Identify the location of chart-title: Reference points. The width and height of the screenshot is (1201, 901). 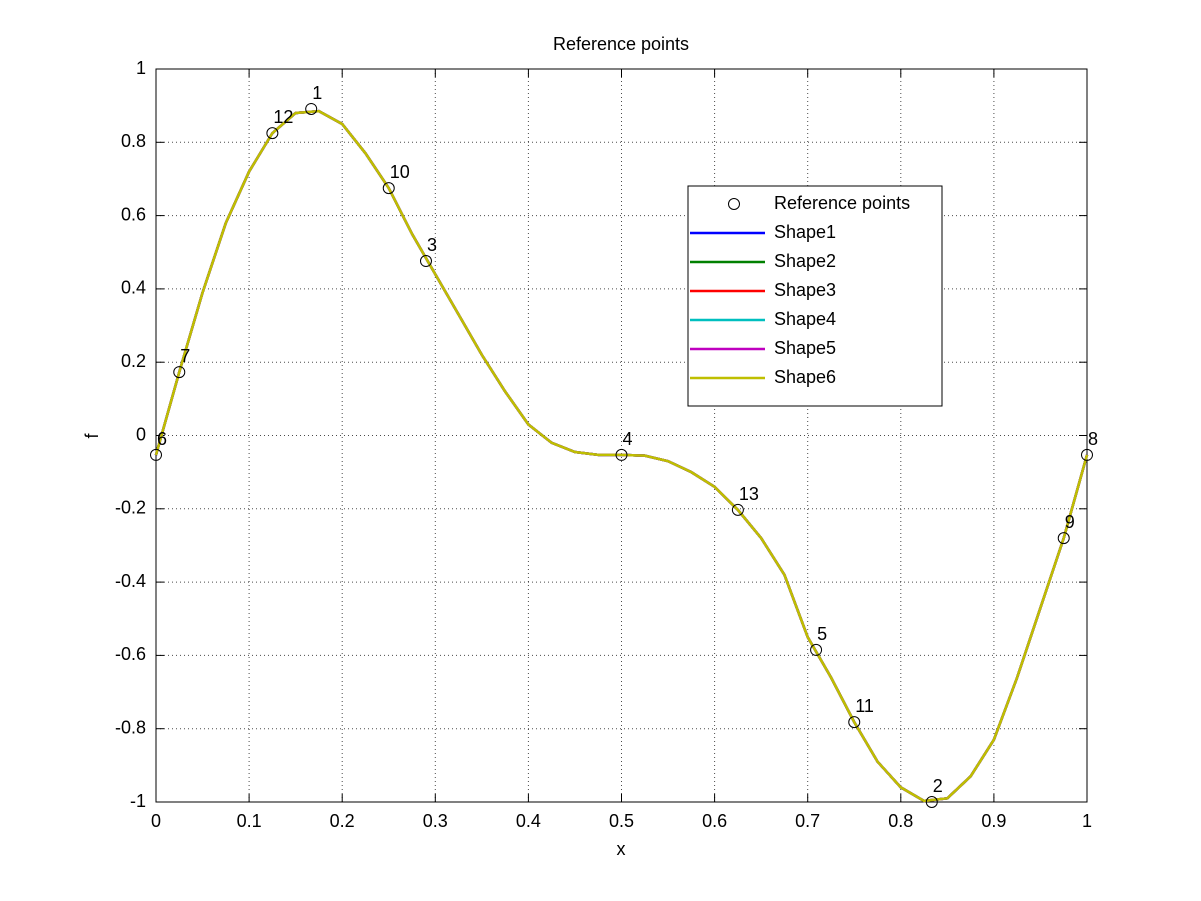
(621, 44).